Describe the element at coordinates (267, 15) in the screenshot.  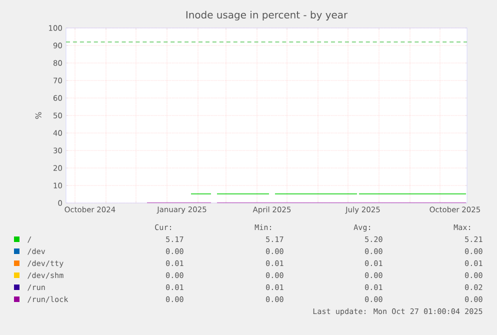
I see `chart-title: Inode usage in percent - by year` at that location.